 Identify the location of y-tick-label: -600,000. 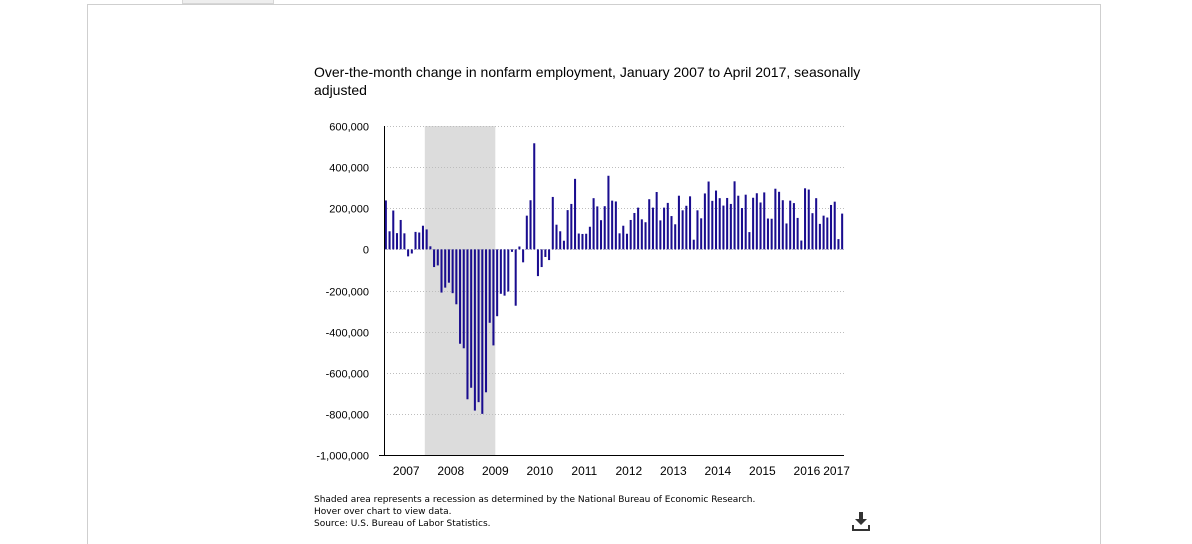
(347, 375).